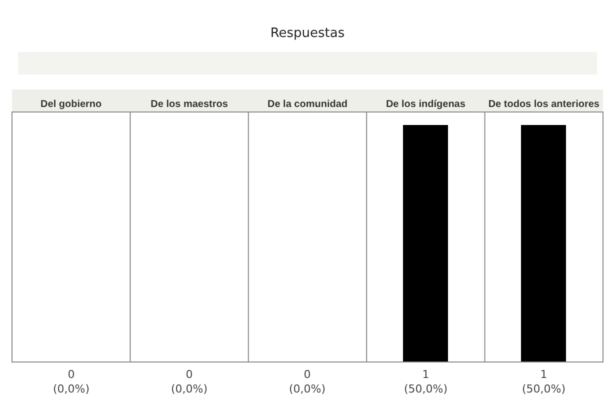  I want to click on x-tick-label: Del gobierno, so click(71, 104).